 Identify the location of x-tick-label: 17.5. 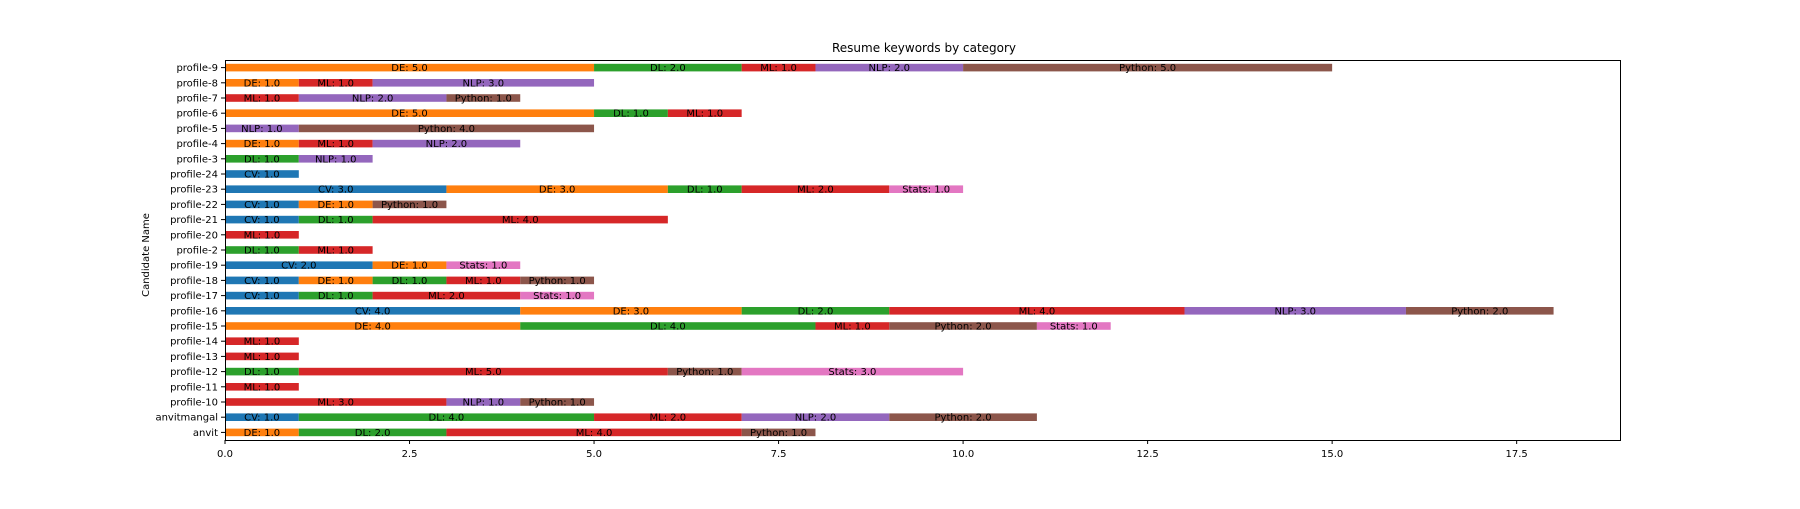
(1517, 454).